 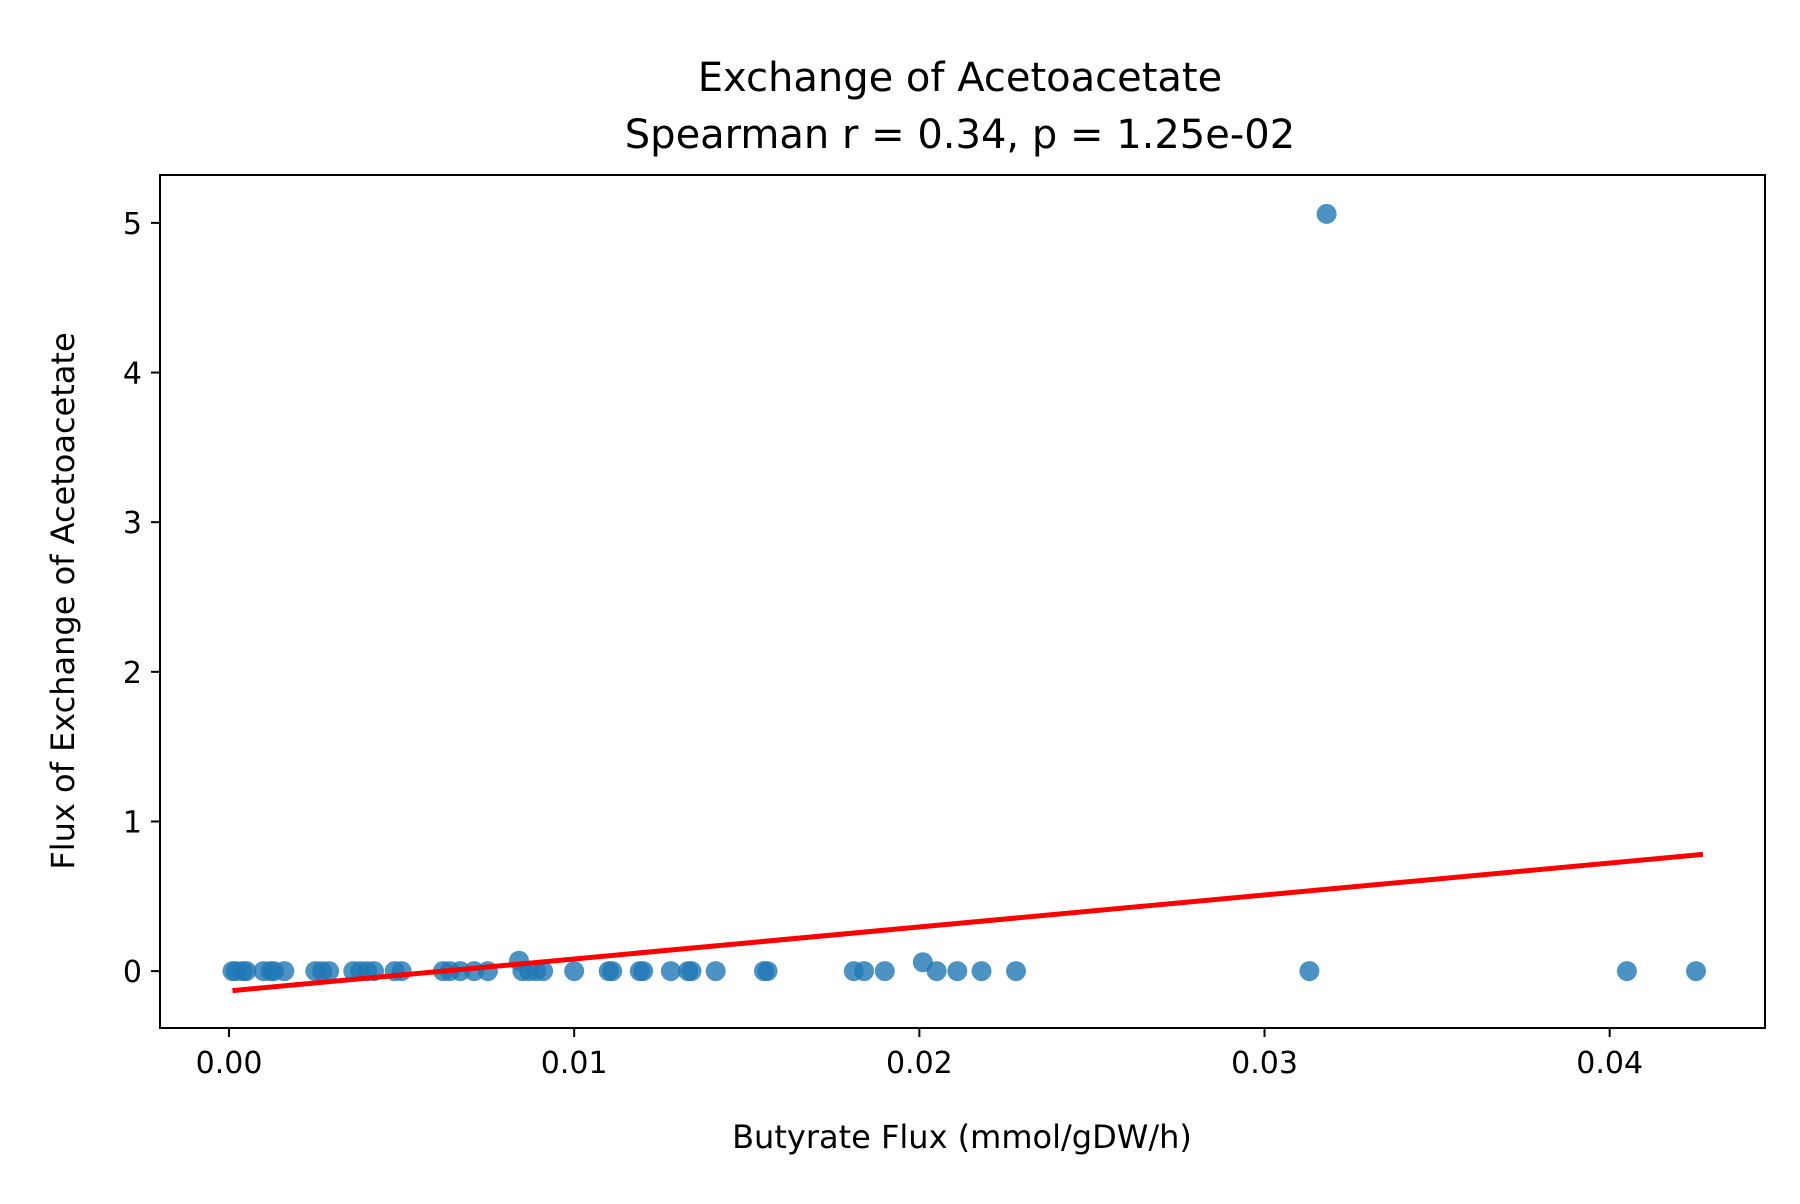 I want to click on y-tick-label: 1, so click(x=132, y=822).